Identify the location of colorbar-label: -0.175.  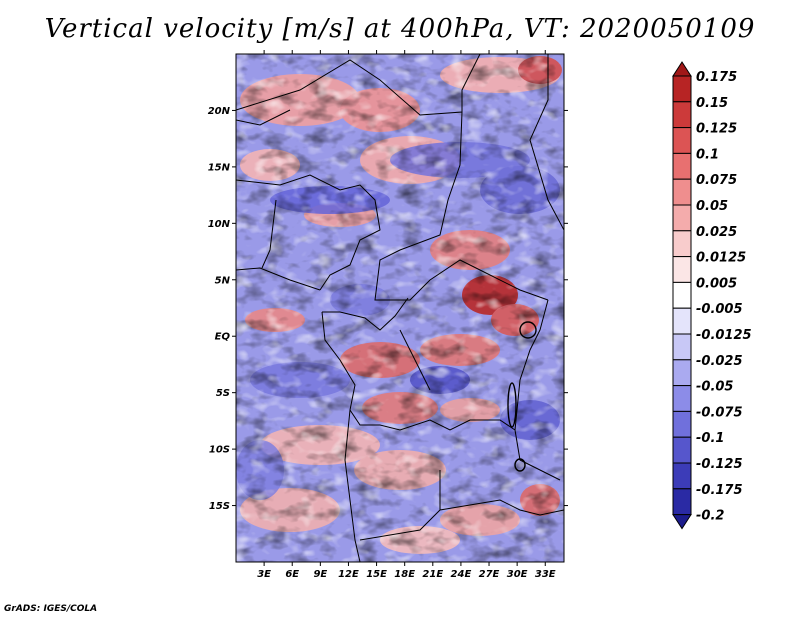
(719, 490).